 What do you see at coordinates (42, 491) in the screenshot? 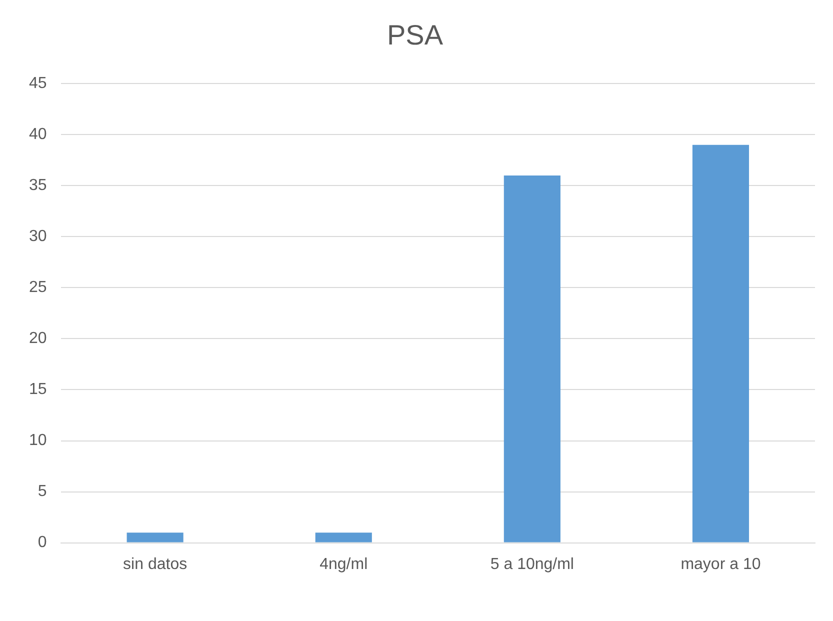
I see `y-tick-label: 5` at bounding box center [42, 491].